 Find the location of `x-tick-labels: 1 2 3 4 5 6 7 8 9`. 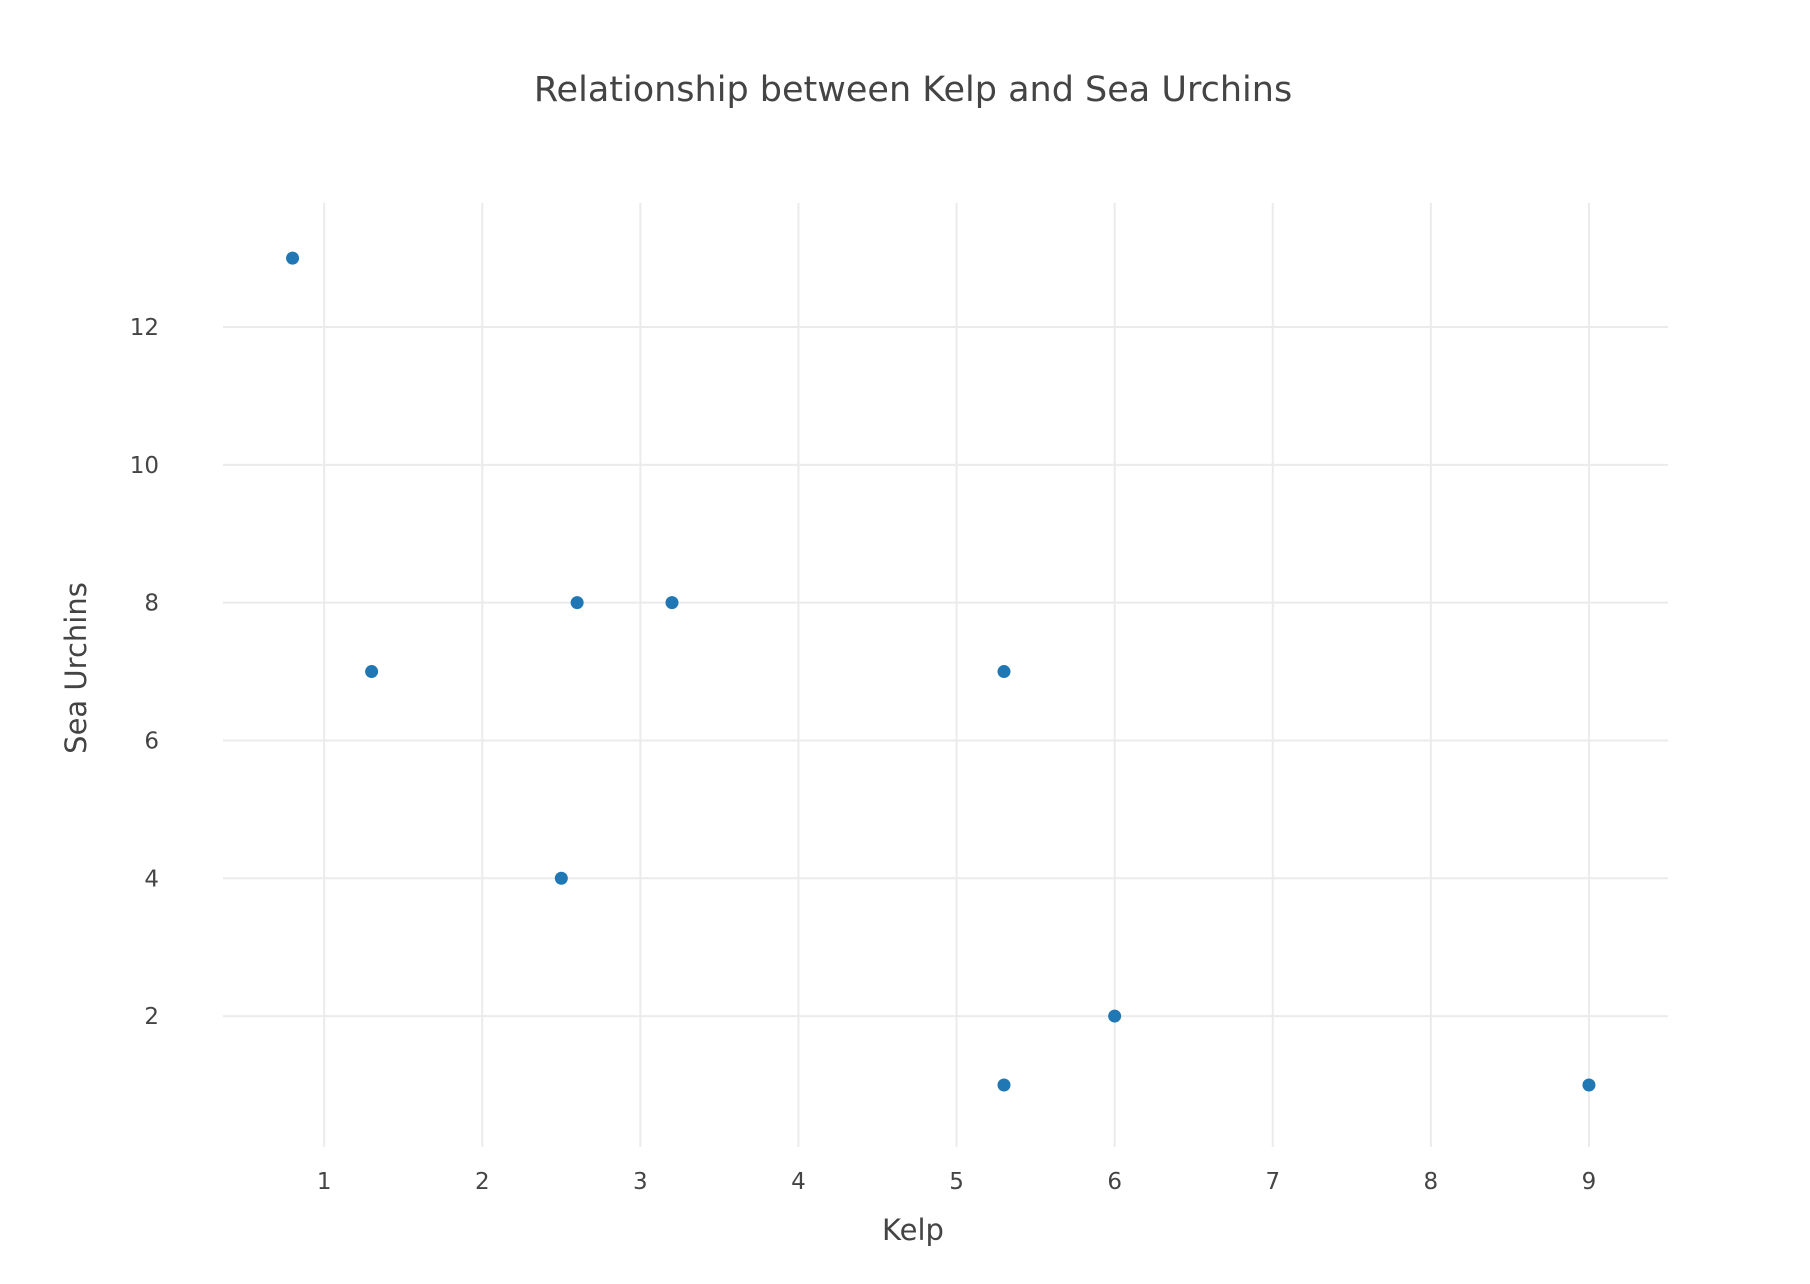

x-tick-labels: 1 2 3 4 5 6 7 8 9 is located at coordinates (956, 1182).